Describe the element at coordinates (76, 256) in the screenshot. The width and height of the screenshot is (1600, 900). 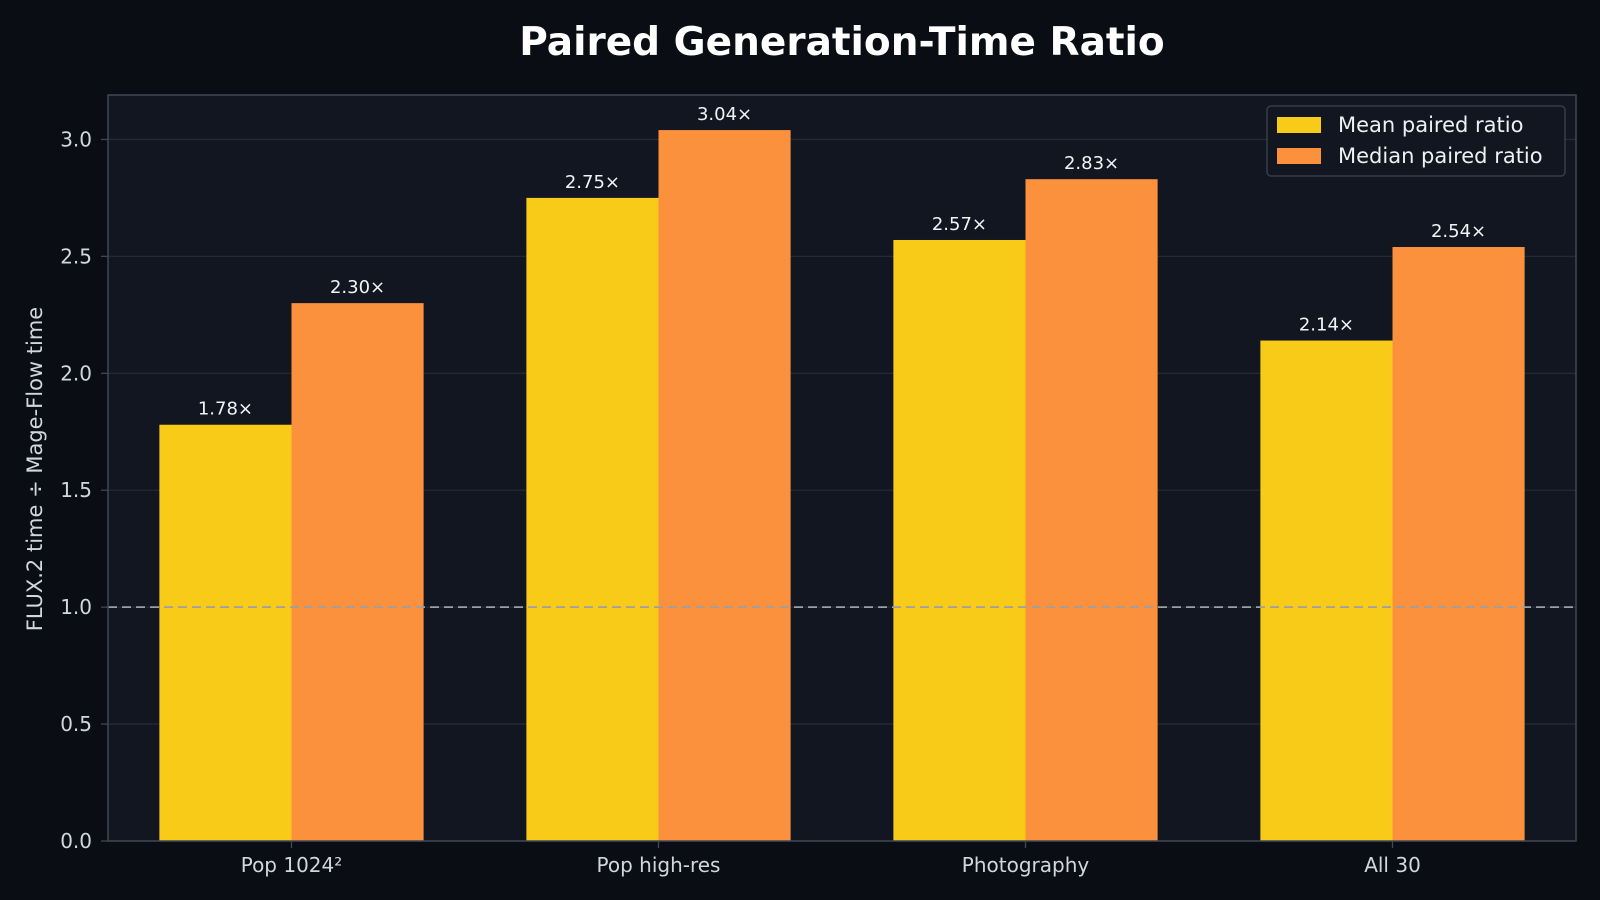
I see `y-tick-label: 2.5` at that location.